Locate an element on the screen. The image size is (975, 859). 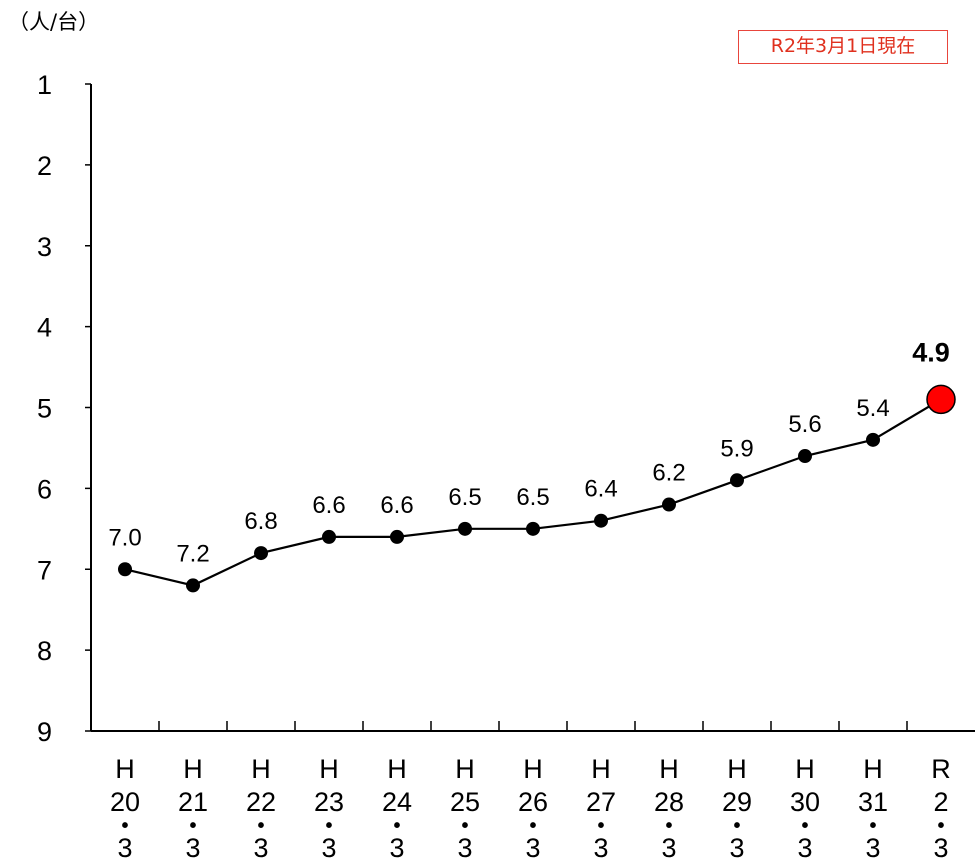
x-tick-label: 21 is located at coordinates (193, 802).